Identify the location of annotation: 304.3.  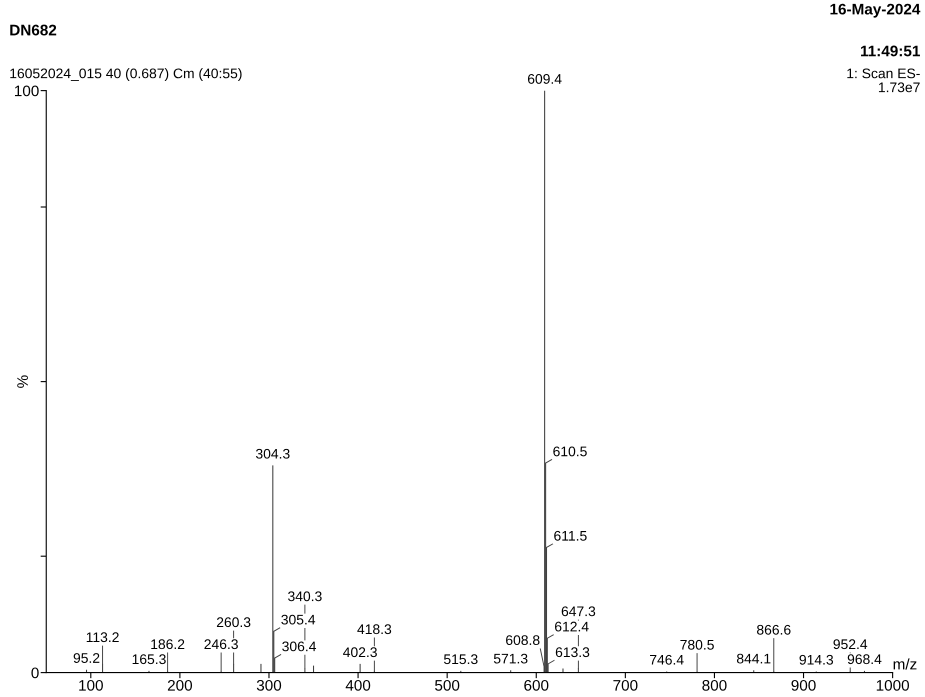
(273, 453).